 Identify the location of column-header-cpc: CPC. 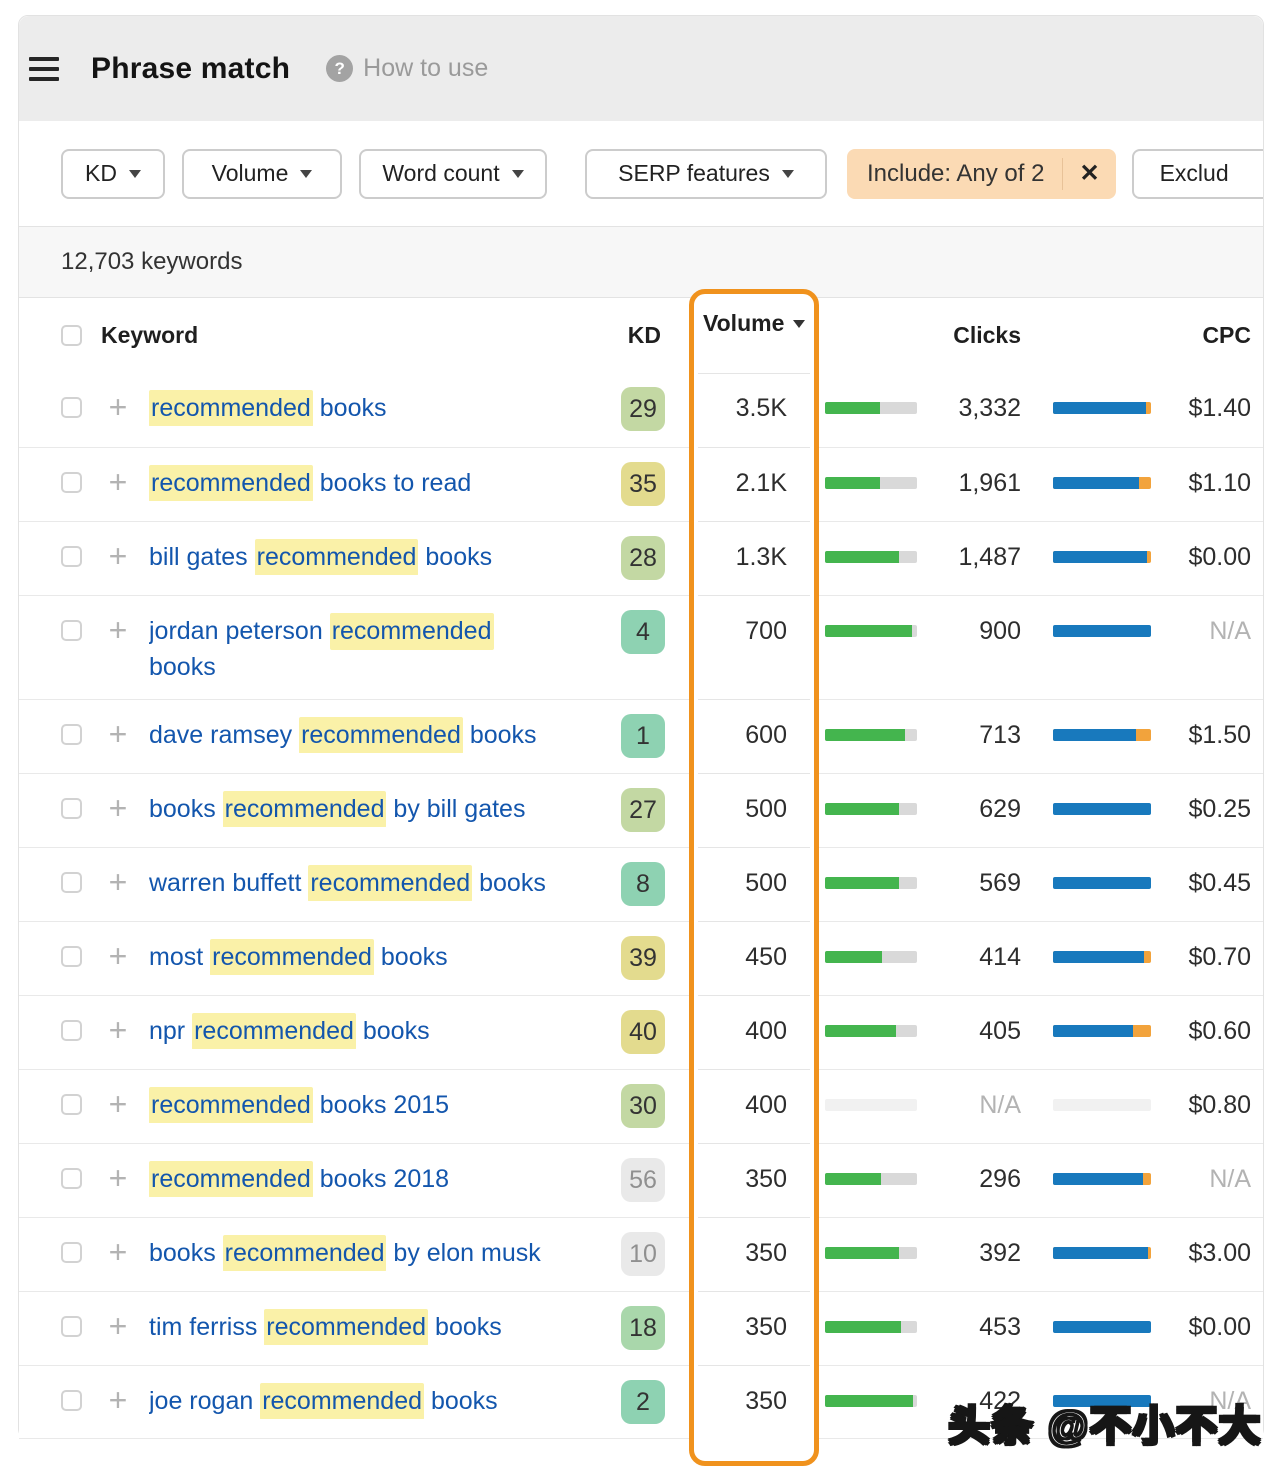
(1226, 335).